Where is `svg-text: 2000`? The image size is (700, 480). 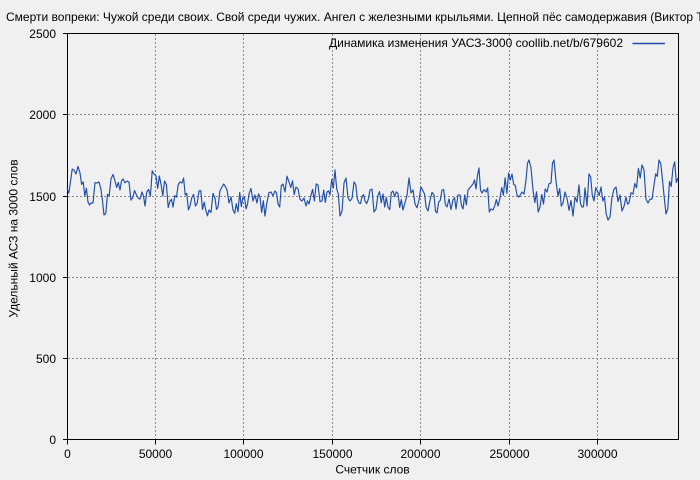
svg-text: 2000 is located at coordinates (42, 115).